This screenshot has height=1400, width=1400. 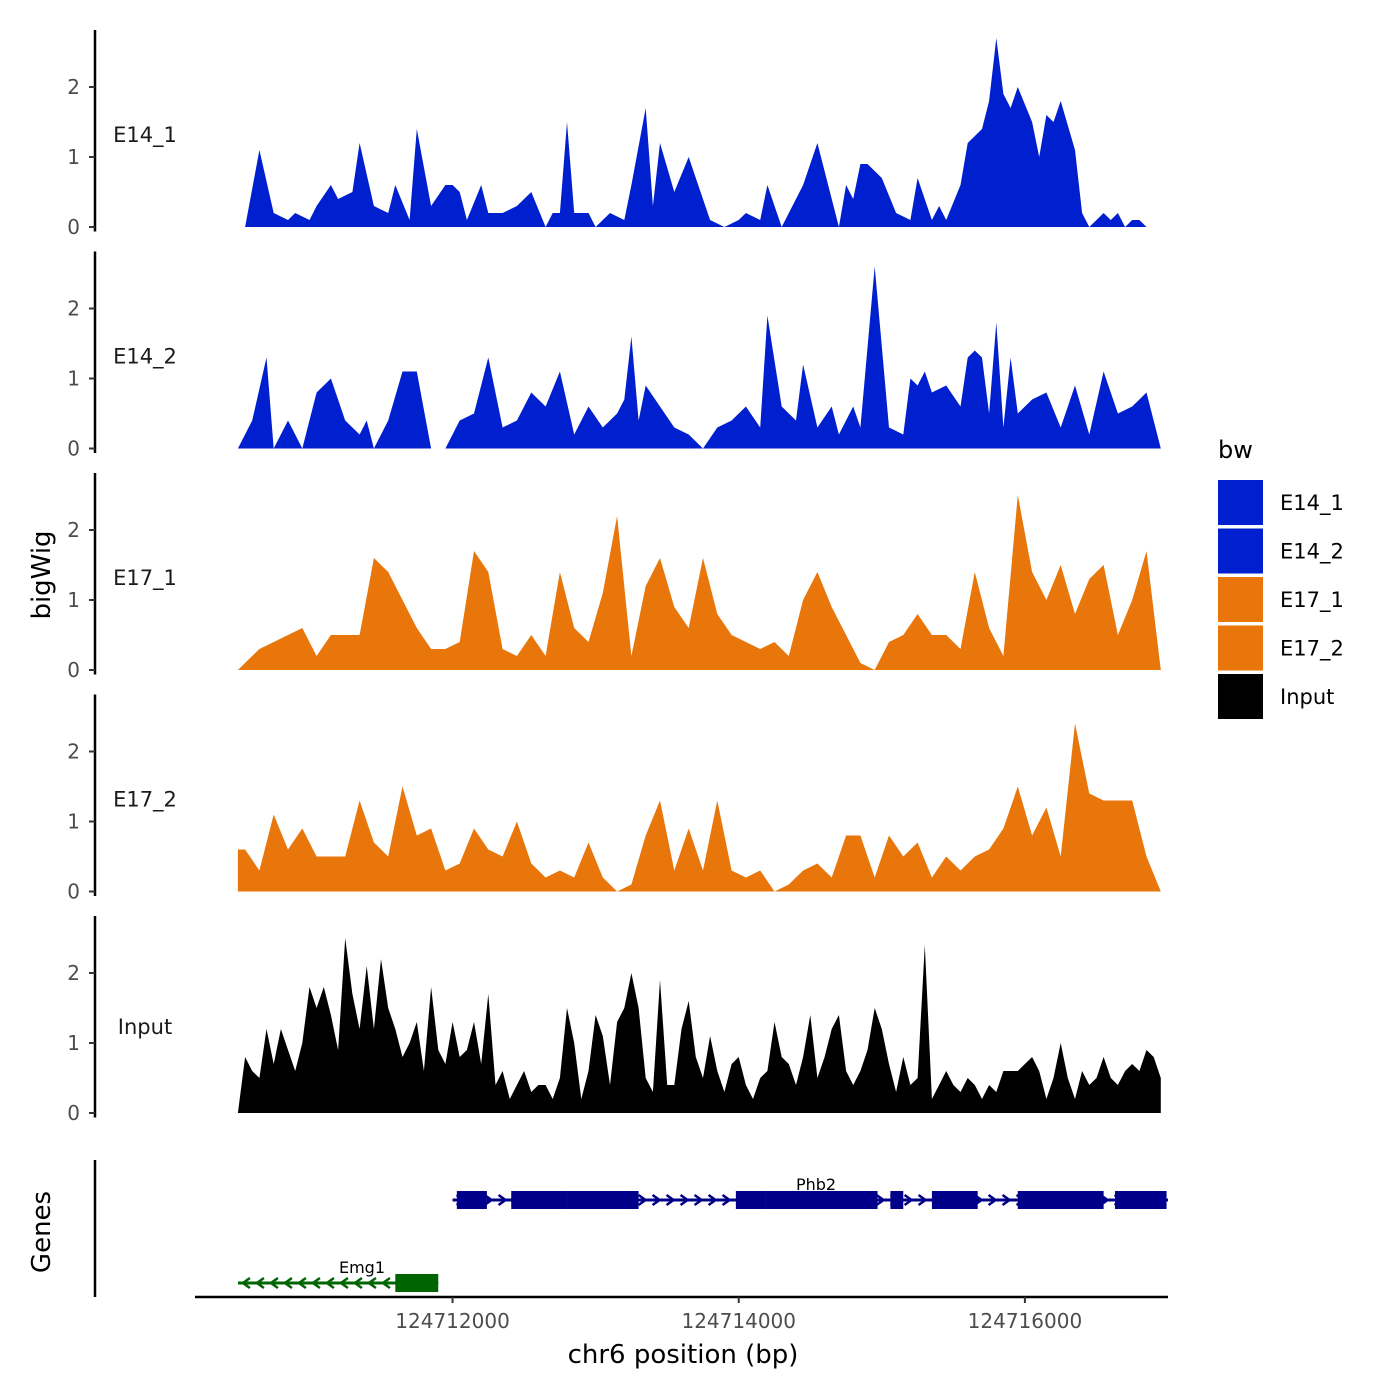 What do you see at coordinates (1025, 1321) in the screenshot?
I see `x-tick-label: 124716000` at bounding box center [1025, 1321].